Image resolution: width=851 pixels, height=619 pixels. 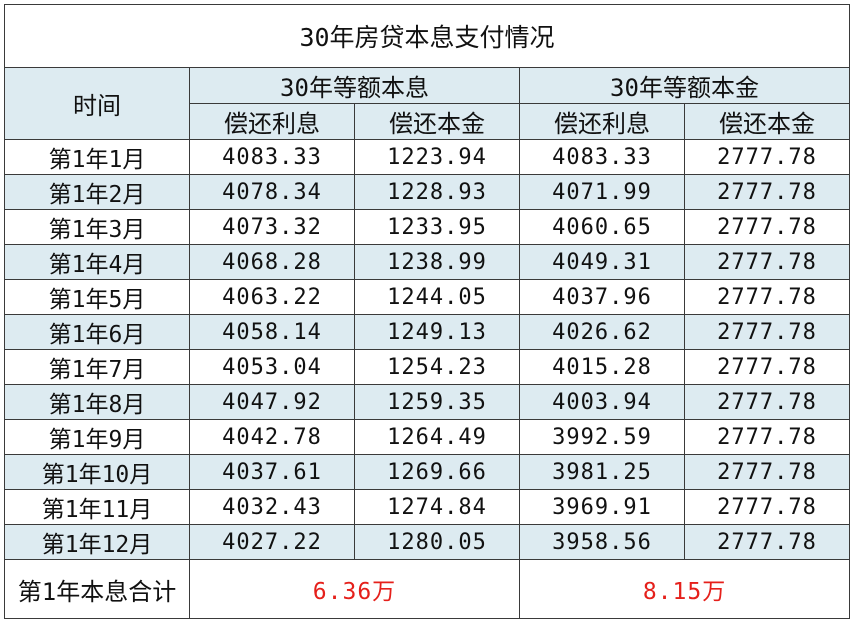 What do you see at coordinates (437, 507) in the screenshot?
I see `cell-principal-a: 1274.84` at bounding box center [437, 507].